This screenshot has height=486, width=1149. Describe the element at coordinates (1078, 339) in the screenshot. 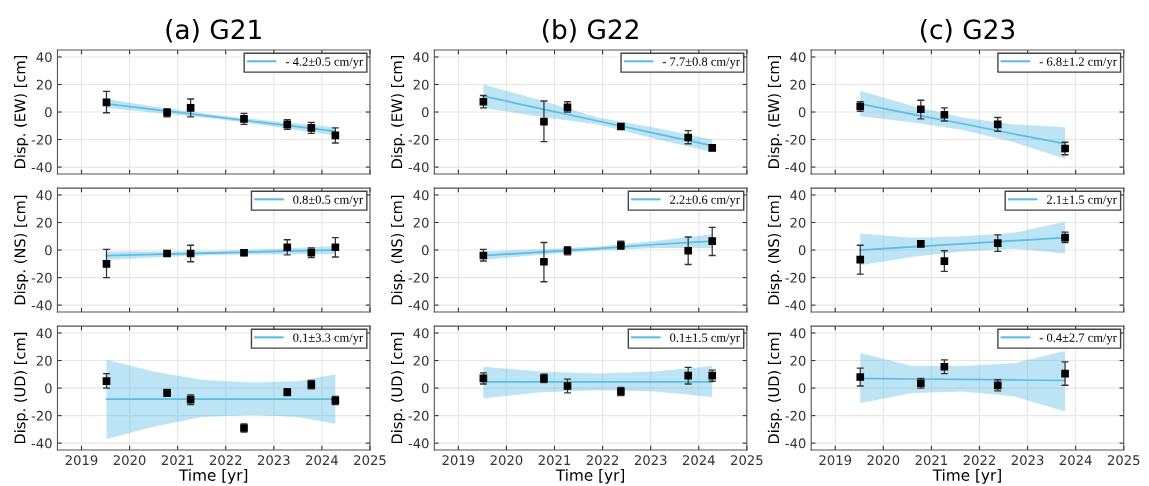

I see `legend-label: - 0.4±2.7 cm/yr` at that location.